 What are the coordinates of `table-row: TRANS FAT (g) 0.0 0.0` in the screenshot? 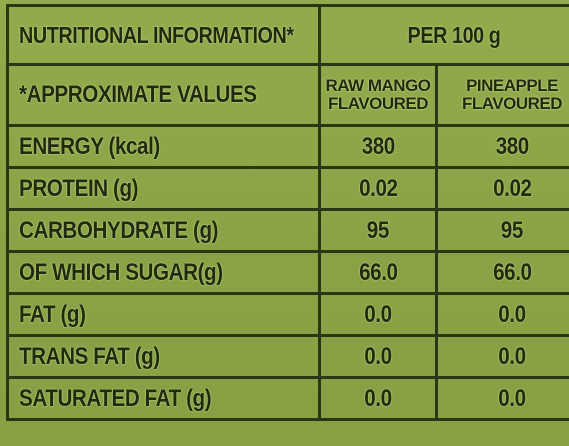 It's located at (287, 356).